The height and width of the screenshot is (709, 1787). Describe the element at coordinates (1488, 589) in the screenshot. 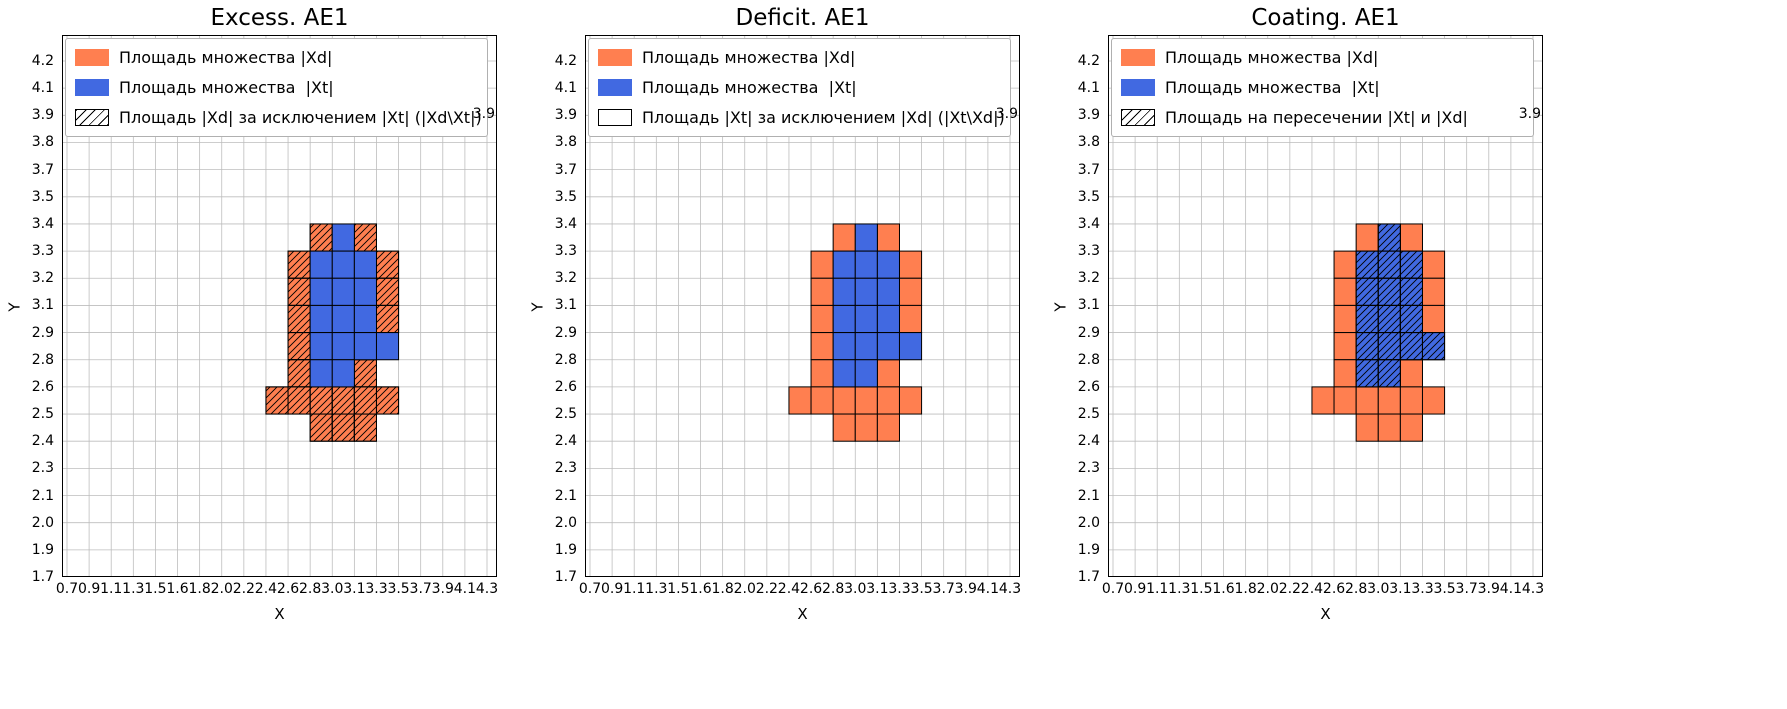

I see `x-tick-label: 3.9` at that location.